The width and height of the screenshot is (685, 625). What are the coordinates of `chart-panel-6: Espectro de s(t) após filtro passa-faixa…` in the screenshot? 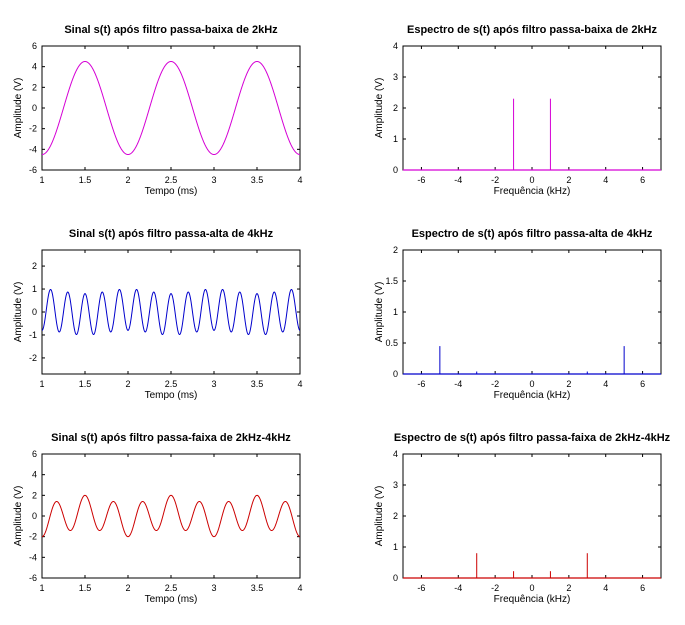 It's located at (522, 518).